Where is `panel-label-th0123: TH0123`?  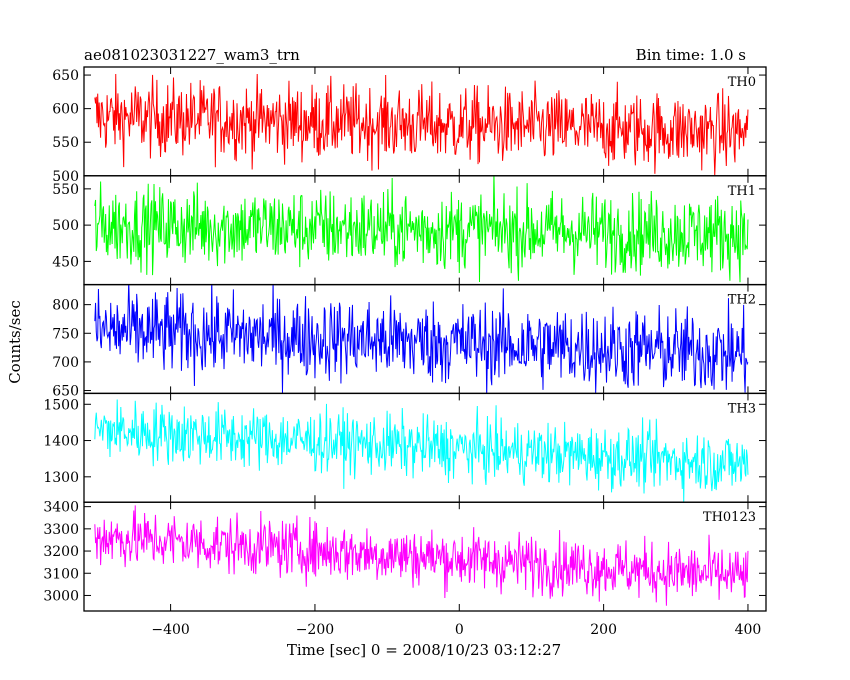
panel-label-th0123: TH0123 is located at coordinates (729, 517).